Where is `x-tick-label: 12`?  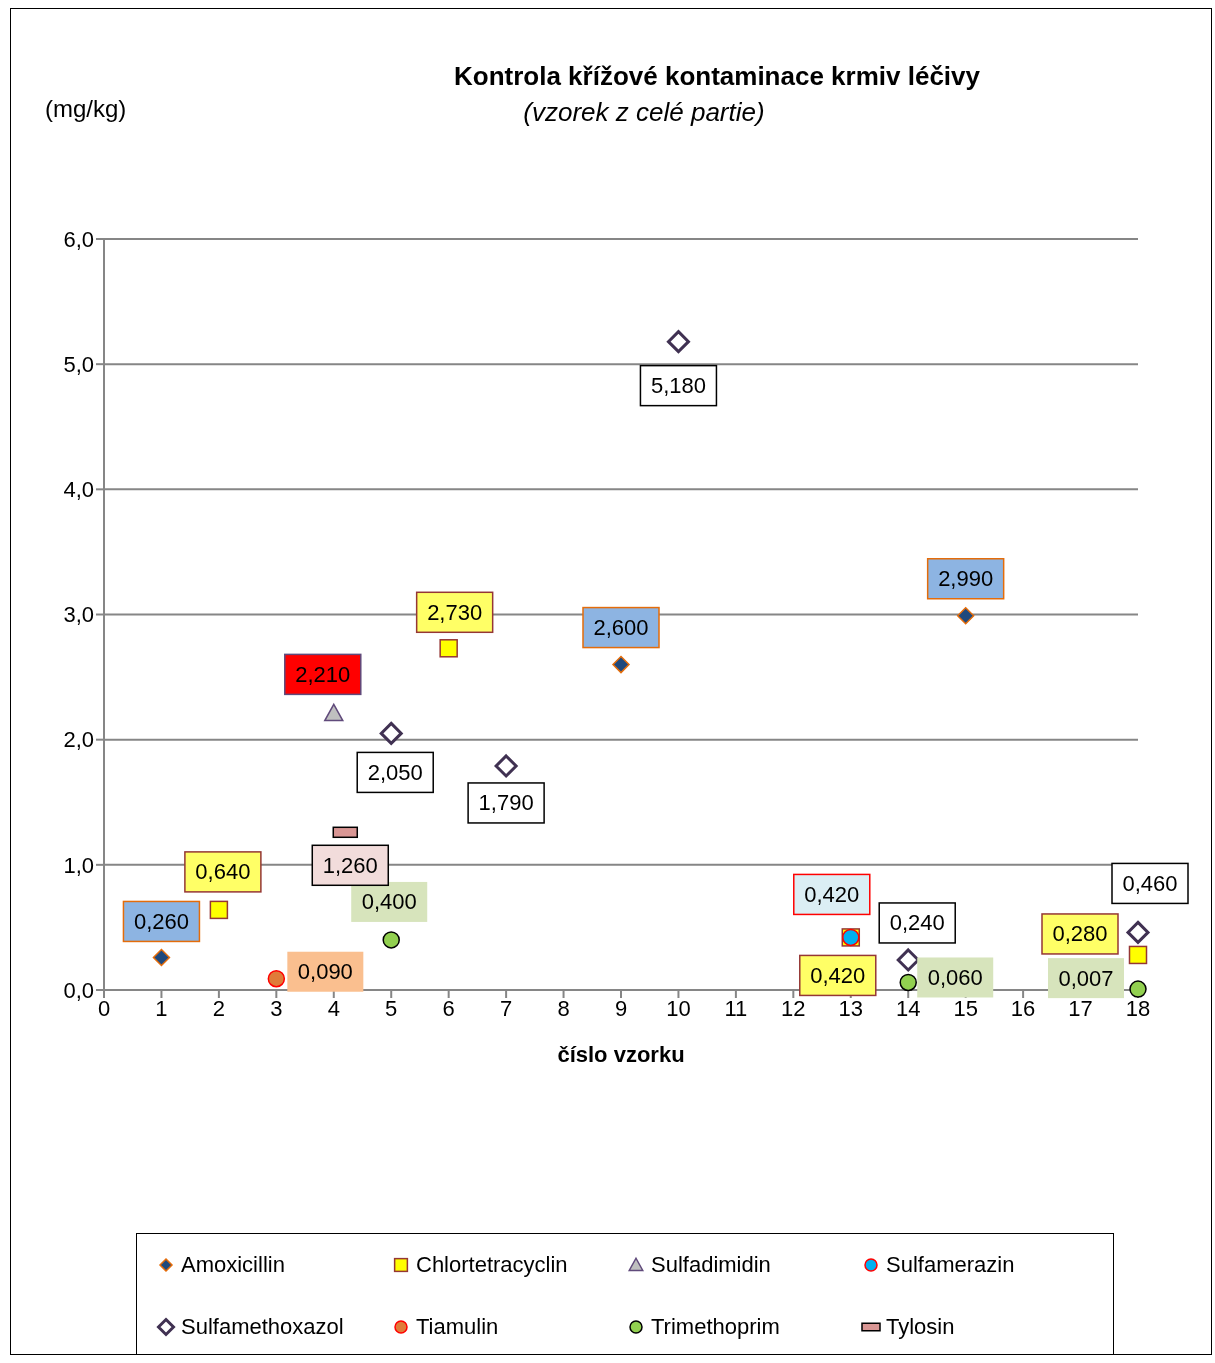 x-tick-label: 12 is located at coordinates (793, 1008).